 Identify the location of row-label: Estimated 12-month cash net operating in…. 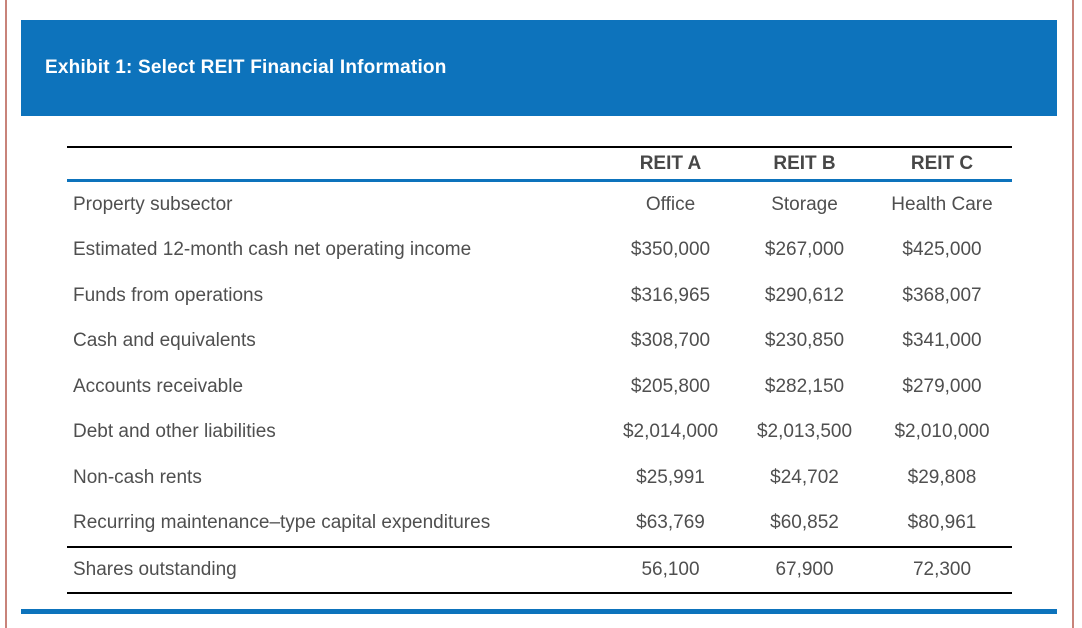
(272, 250).